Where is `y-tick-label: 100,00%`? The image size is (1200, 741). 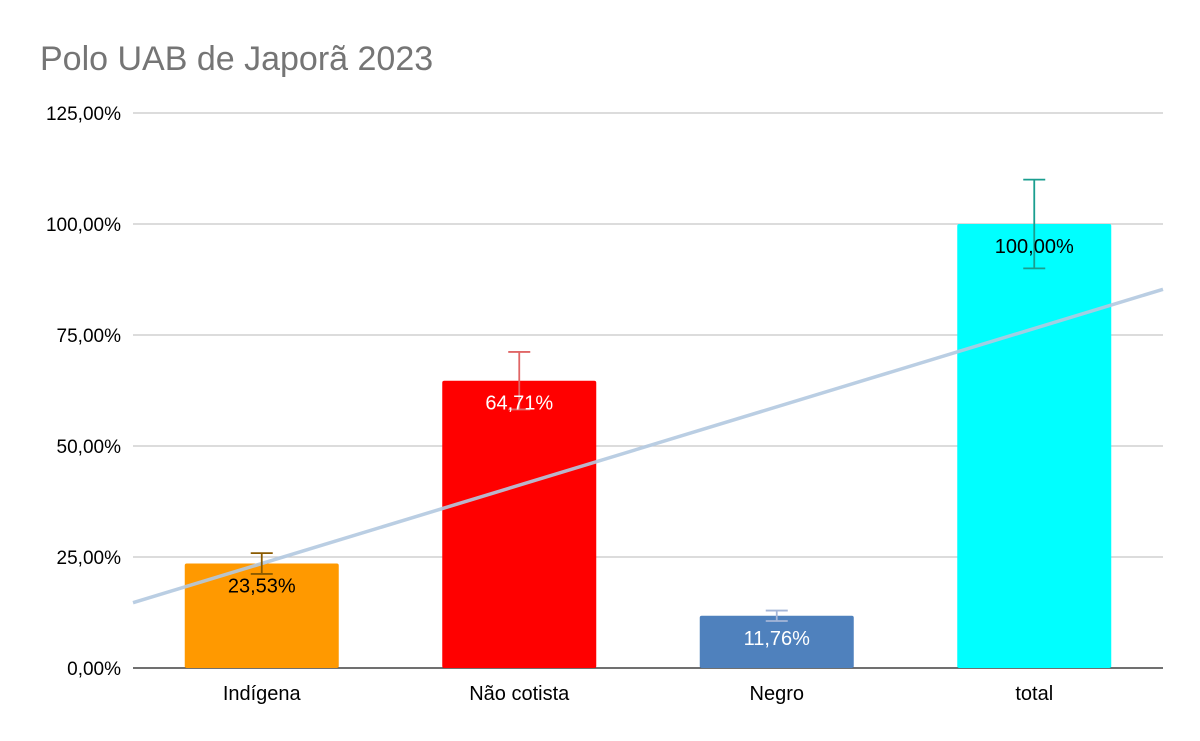 y-tick-label: 100,00% is located at coordinates (83, 225).